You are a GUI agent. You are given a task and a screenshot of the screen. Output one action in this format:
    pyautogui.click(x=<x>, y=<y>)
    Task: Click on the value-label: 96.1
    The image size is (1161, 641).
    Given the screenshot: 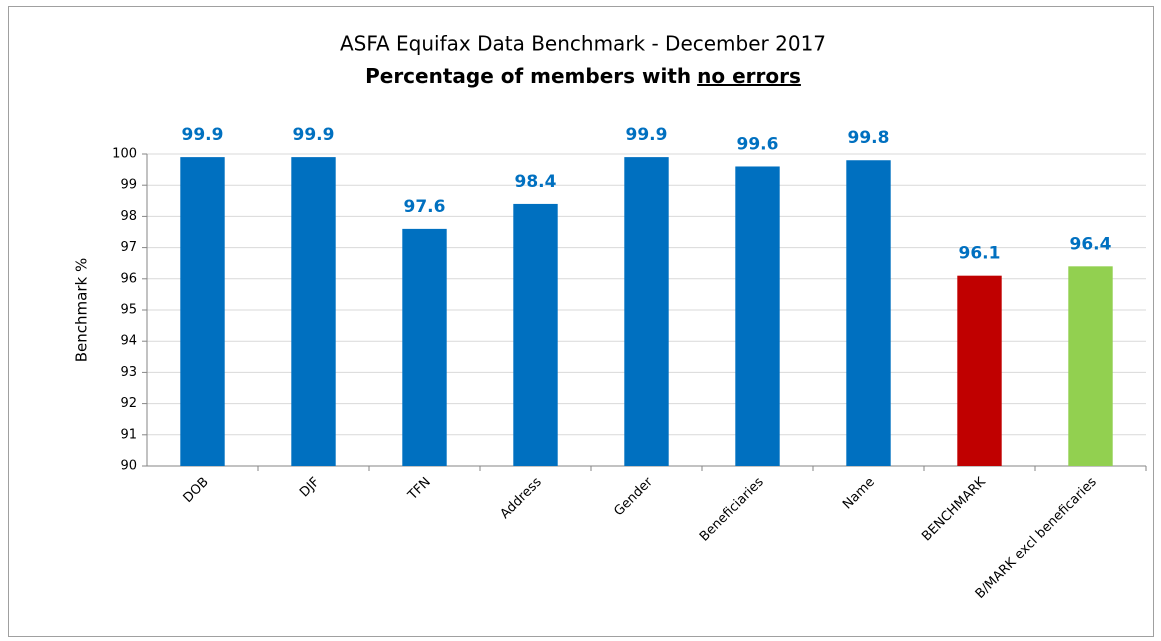 What is the action you would take?
    pyautogui.click(x=980, y=254)
    